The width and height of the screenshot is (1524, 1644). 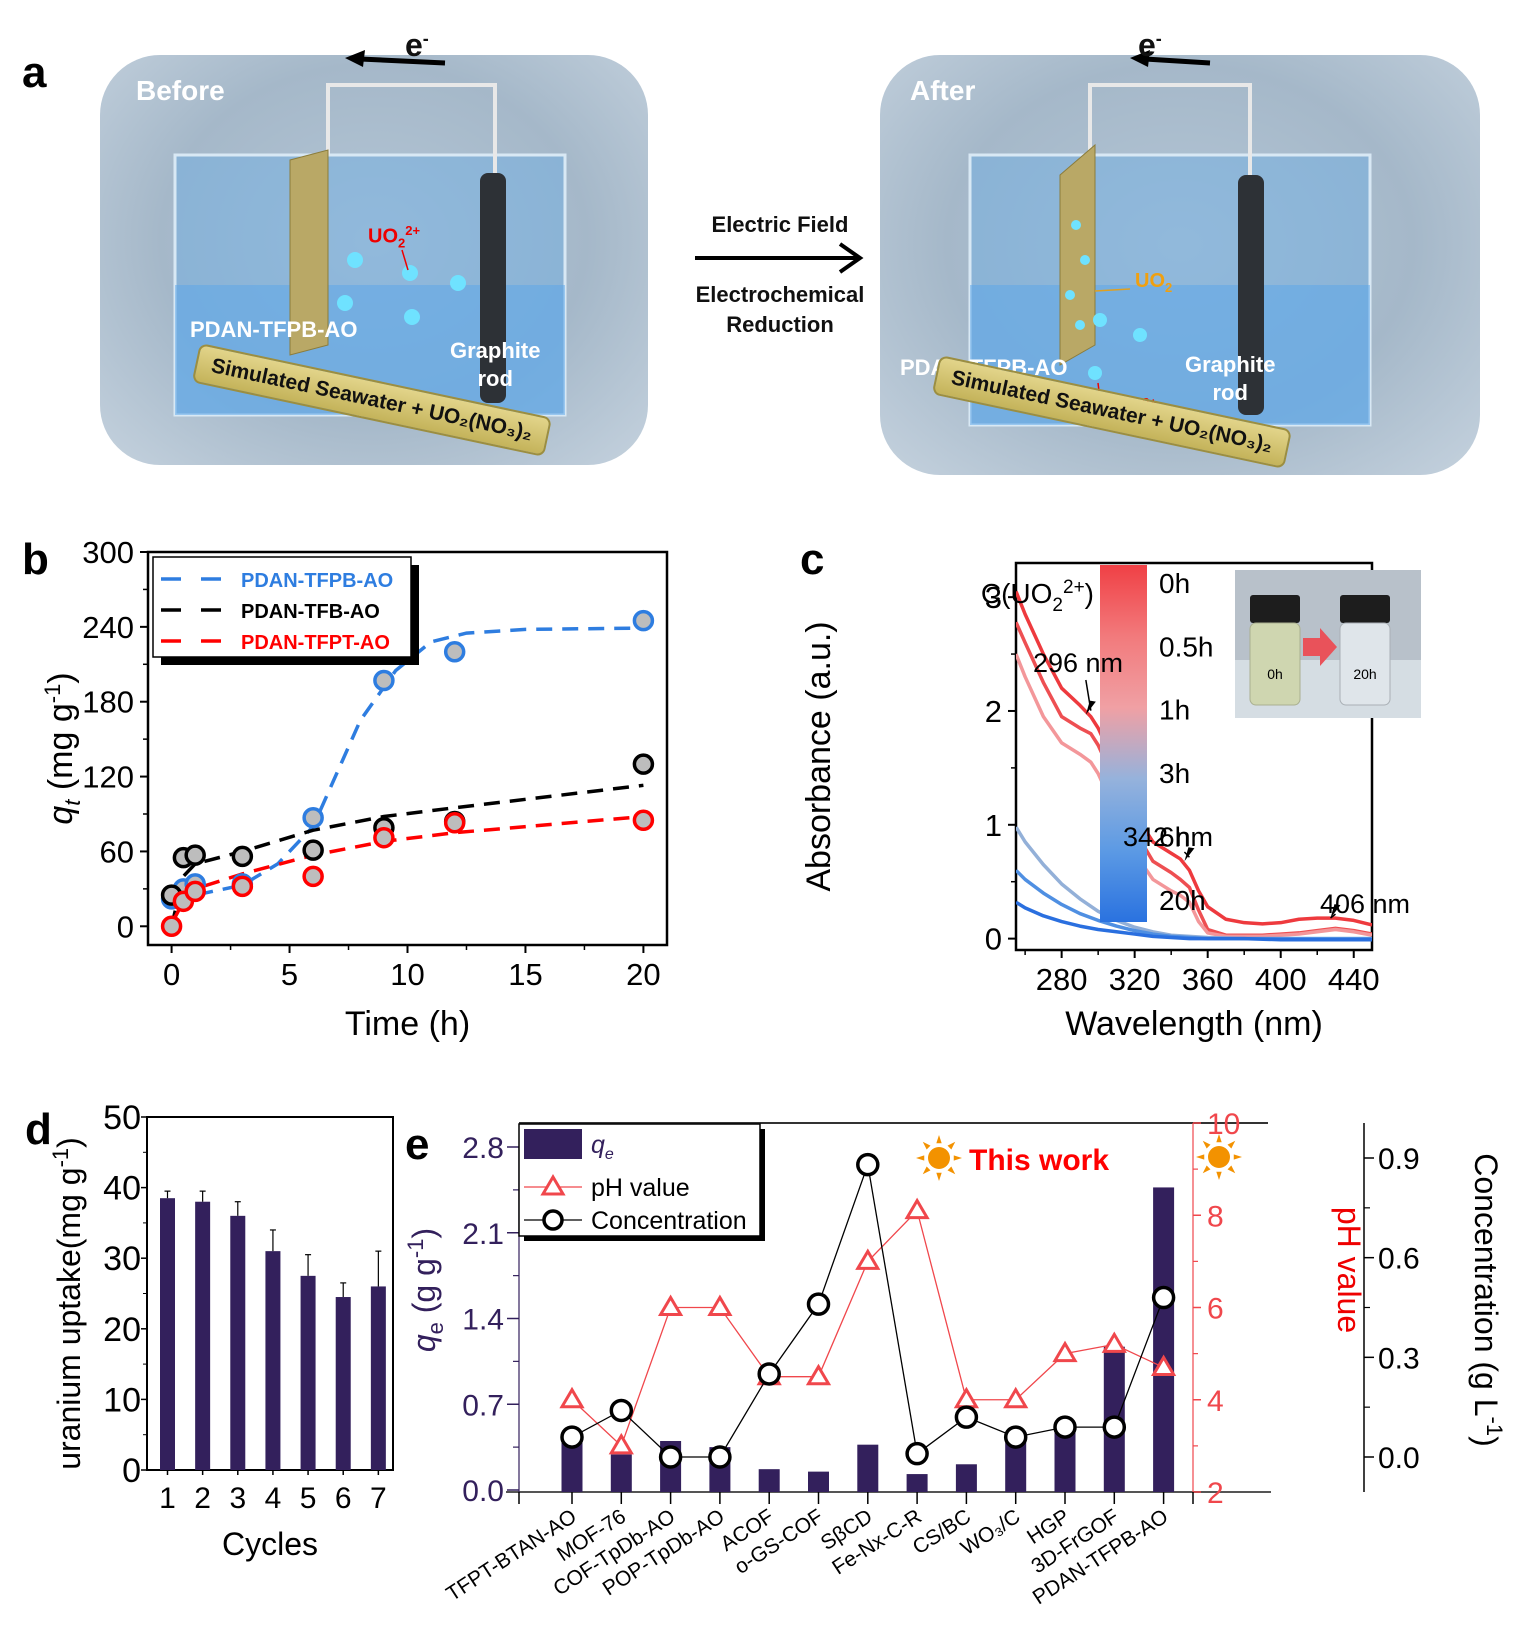 I want to click on graphite-rod-label: Graphite rod, so click(x=495, y=364).